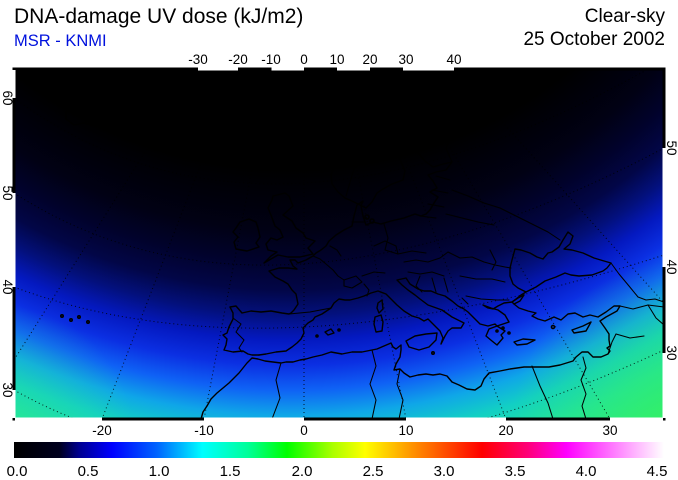 This screenshot has width=678, height=480. I want to click on bottom-tick-label: -10, so click(204, 430).